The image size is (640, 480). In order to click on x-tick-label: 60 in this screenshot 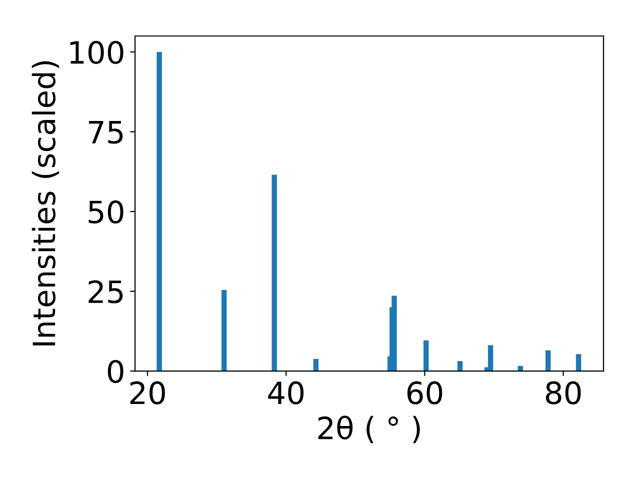, I will do `click(424, 392)`.